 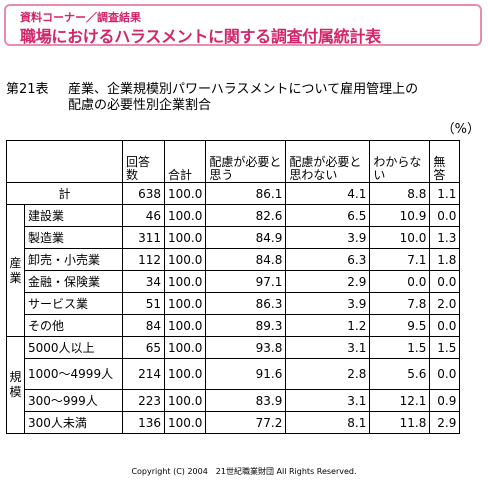 What do you see at coordinates (200, 36) in the screenshot?
I see `banner-title: 職場におけるハラスメントに関する調査付属統計表` at bounding box center [200, 36].